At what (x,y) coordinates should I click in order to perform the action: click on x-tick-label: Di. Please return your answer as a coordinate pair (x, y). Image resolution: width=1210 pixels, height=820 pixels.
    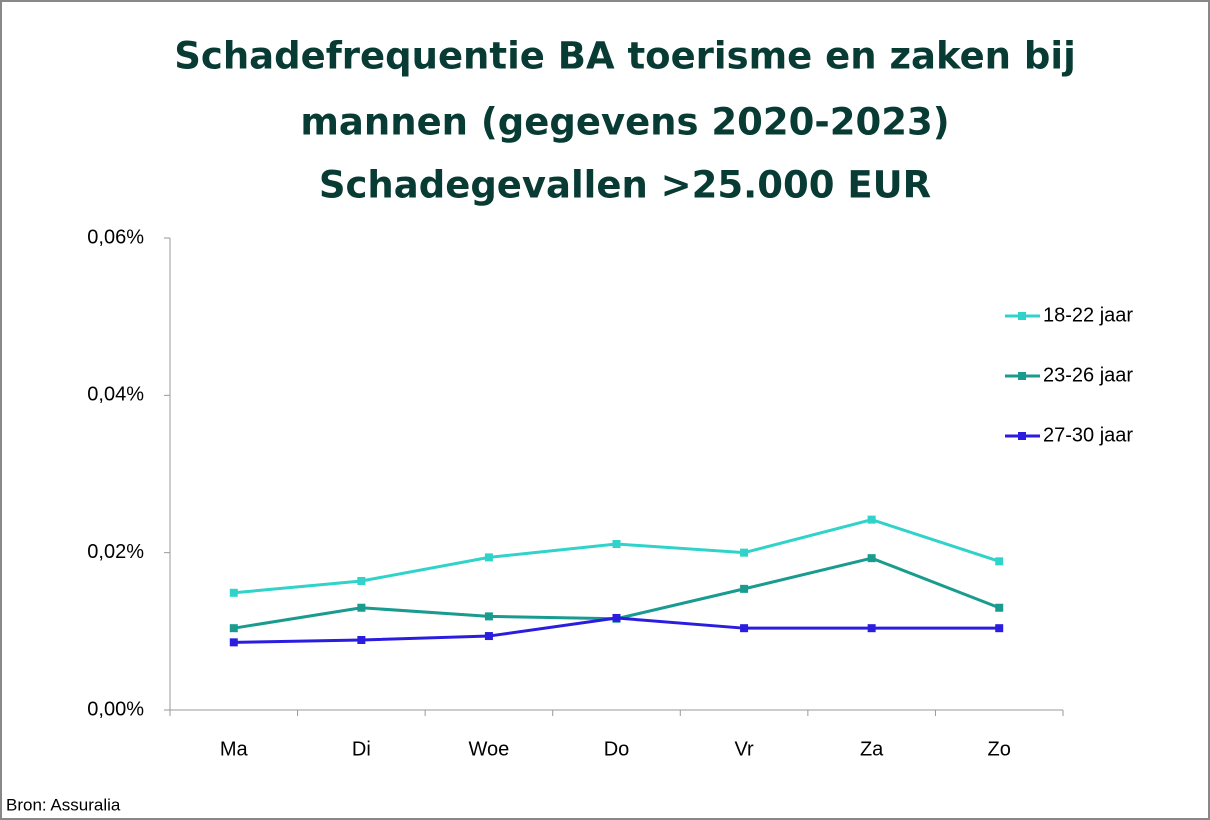
    Looking at the image, I should click on (361, 749).